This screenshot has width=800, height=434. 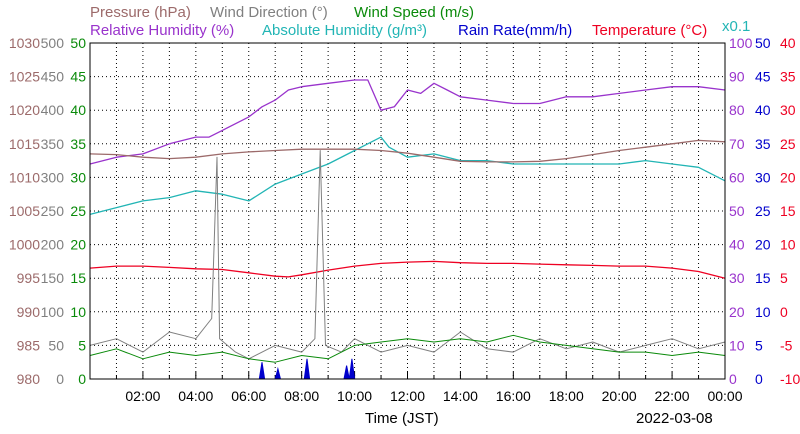 What do you see at coordinates (29, 312) in the screenshot?
I see `y-tick-pressure: 990` at bounding box center [29, 312].